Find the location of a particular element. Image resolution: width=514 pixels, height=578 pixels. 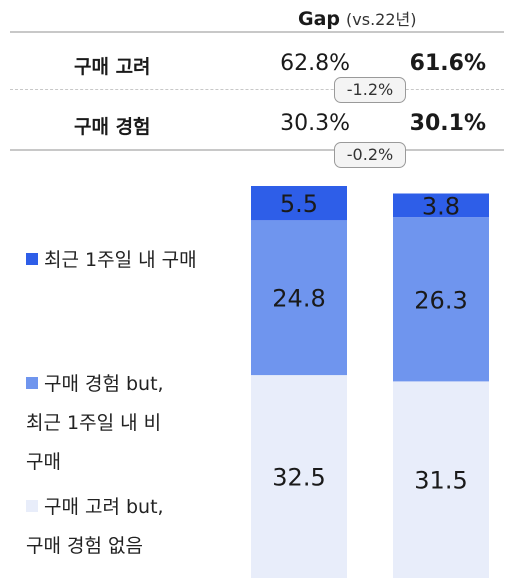

legend-label-experienced-line2: 최근 1주일 내 비 is located at coordinates (94, 423).